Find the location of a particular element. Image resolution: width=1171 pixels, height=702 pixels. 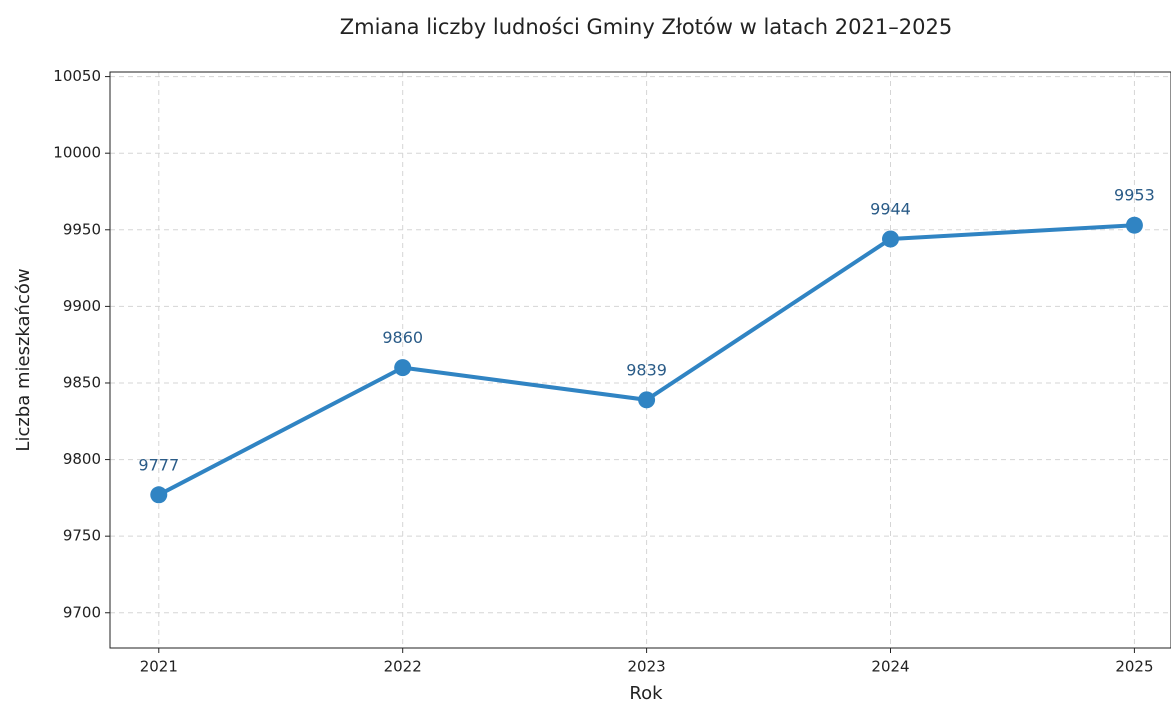

y-tick-label: 10050 is located at coordinates (77, 76).